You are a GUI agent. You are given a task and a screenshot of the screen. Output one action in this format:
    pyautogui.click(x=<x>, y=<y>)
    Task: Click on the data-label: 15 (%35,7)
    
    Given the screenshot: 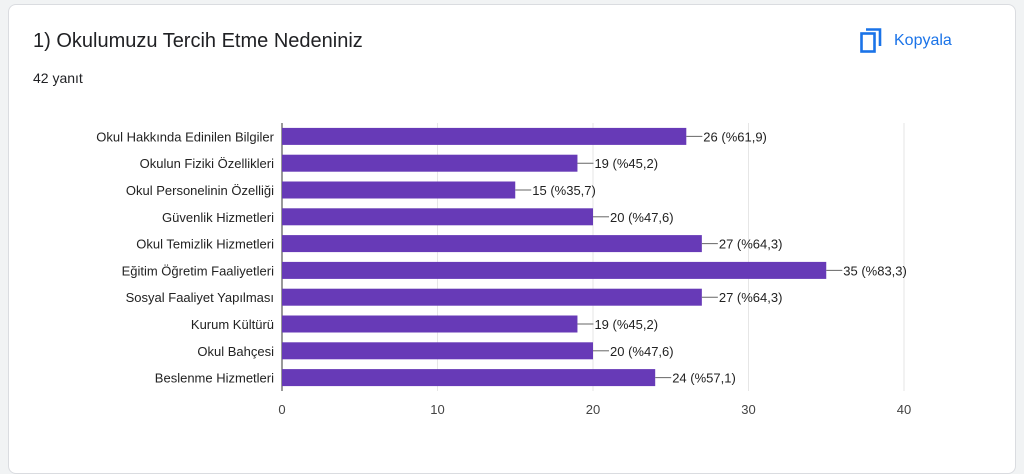 What is the action you would take?
    pyautogui.click(x=564, y=190)
    